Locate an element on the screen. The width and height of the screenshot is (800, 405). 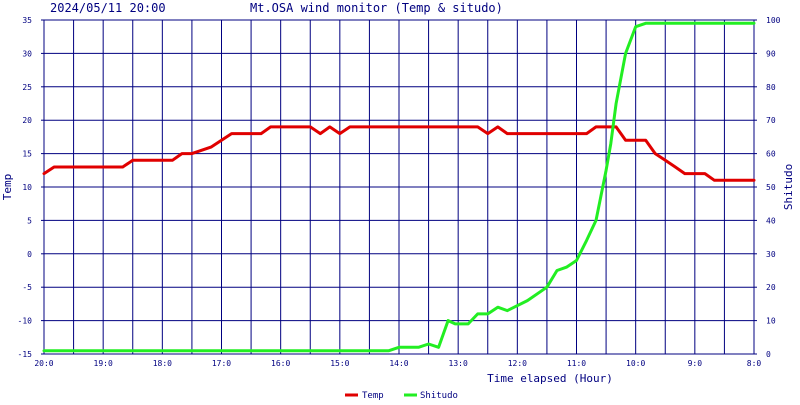
y-tick-label: -15 is located at coordinates (25, 354).